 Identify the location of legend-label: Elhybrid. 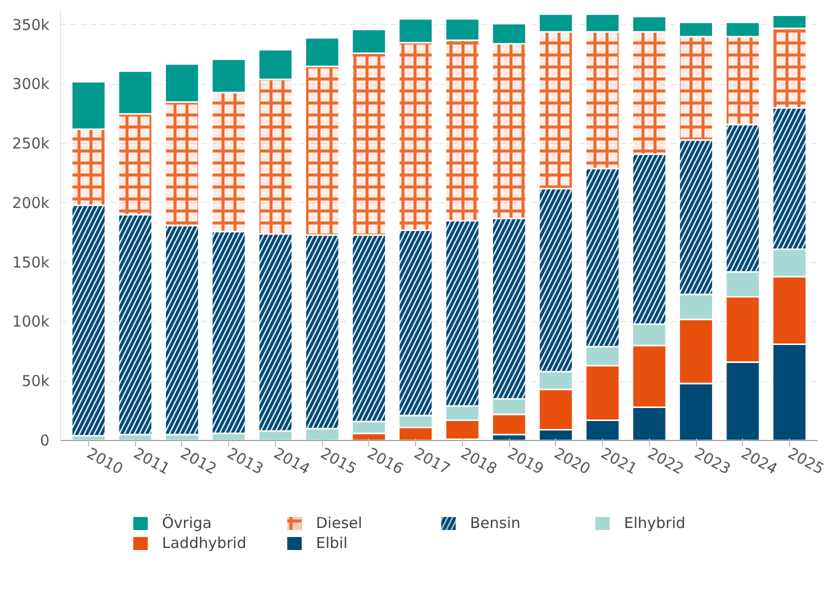
(655, 523).